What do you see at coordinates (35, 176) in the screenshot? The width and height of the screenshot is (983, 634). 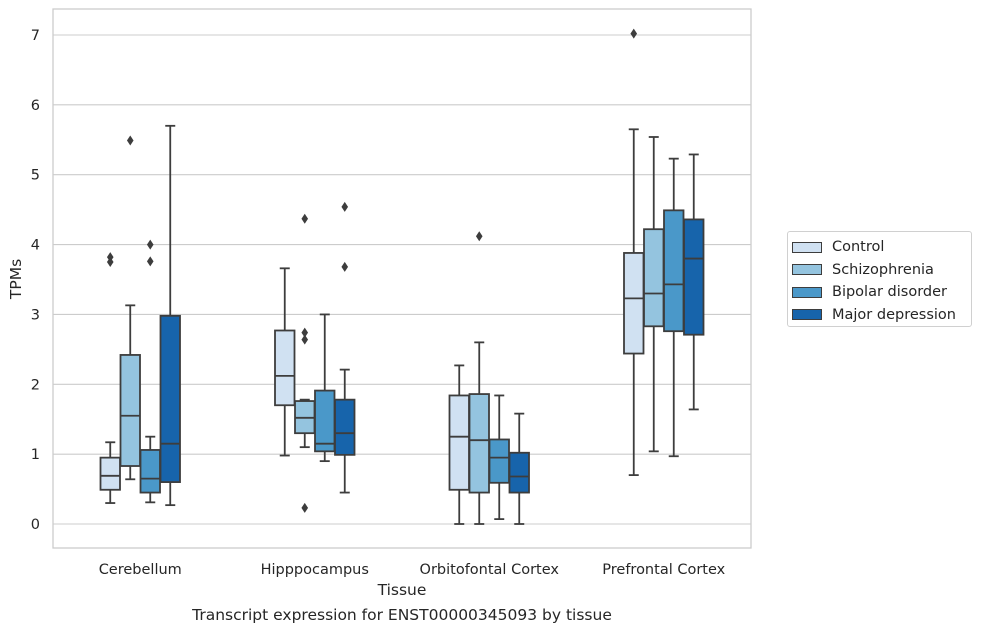 I see `y-tick-label: 5` at bounding box center [35, 176].